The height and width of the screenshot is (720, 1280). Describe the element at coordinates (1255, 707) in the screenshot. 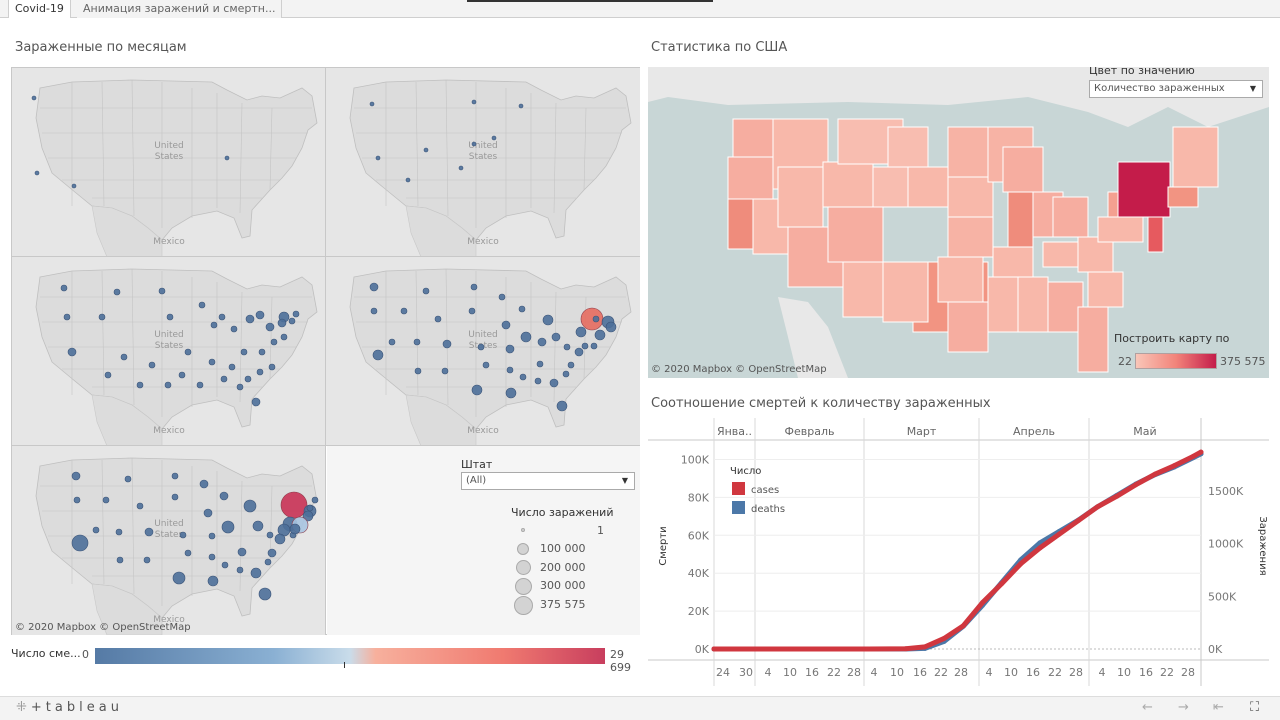

I see `fullscreen-icon: ⛶` at that location.